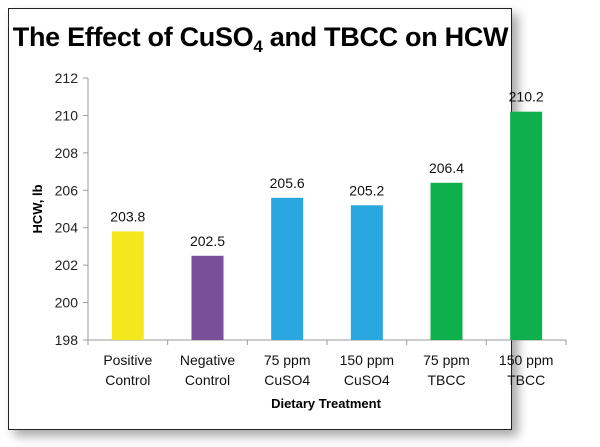  What do you see at coordinates (258, 46) in the screenshot?
I see `title-subscript: 4` at bounding box center [258, 46].